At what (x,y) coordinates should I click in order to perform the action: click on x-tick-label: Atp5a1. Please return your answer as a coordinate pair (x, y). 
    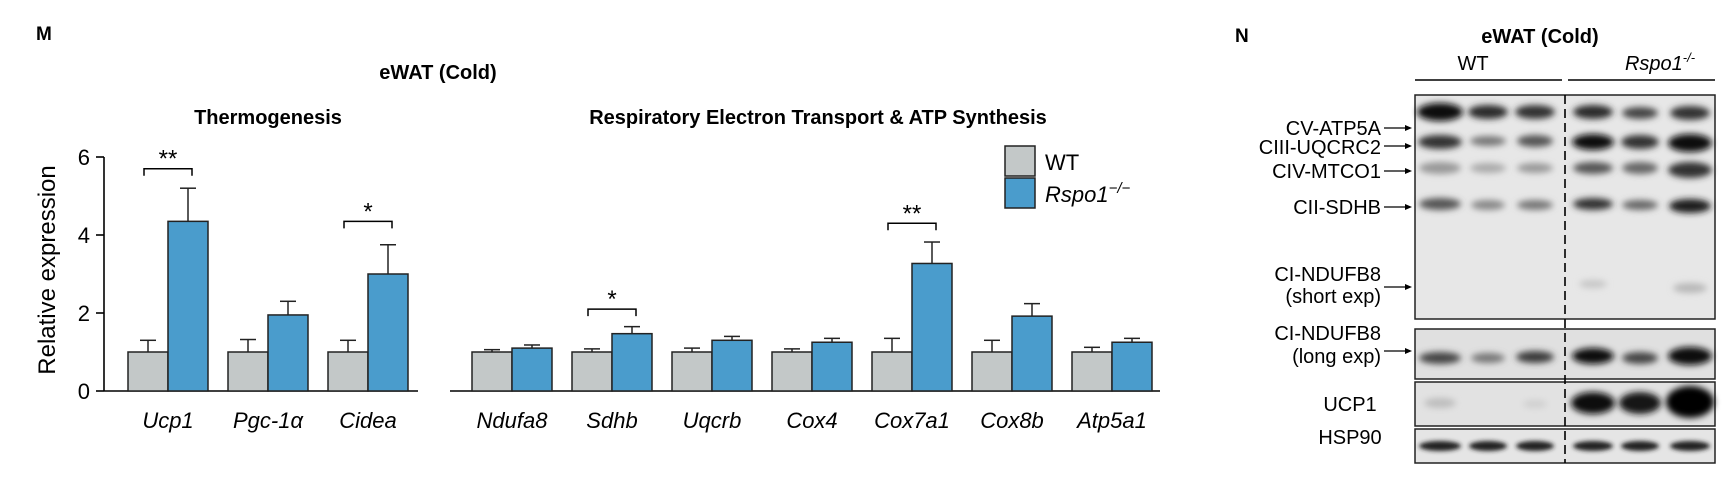
    Looking at the image, I should click on (1111, 420).